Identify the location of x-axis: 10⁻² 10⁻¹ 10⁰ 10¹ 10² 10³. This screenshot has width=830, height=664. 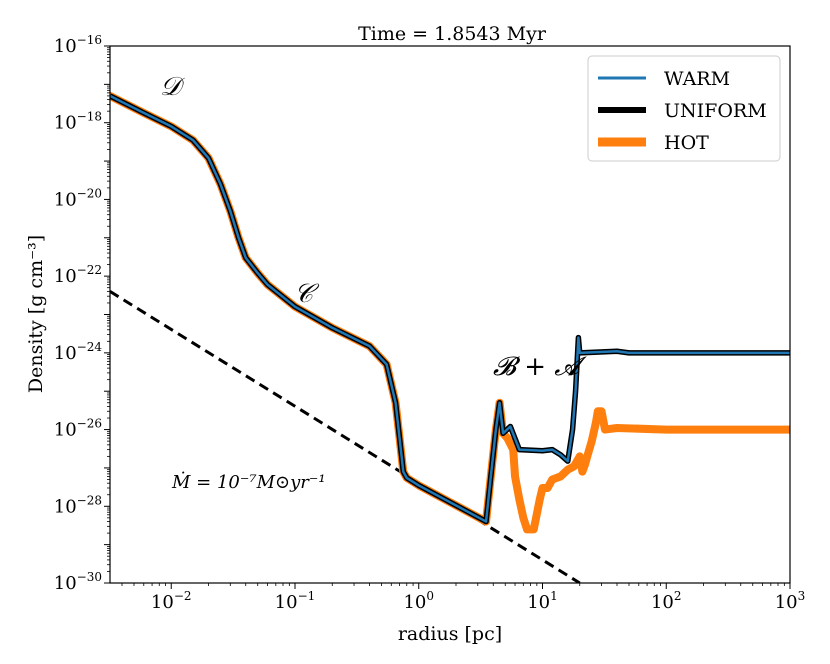
(463, 598).